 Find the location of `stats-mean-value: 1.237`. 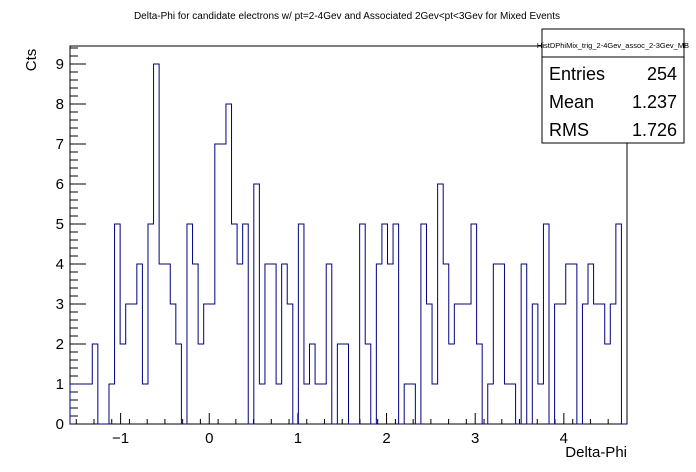

stats-mean-value: 1.237 is located at coordinates (654, 102).